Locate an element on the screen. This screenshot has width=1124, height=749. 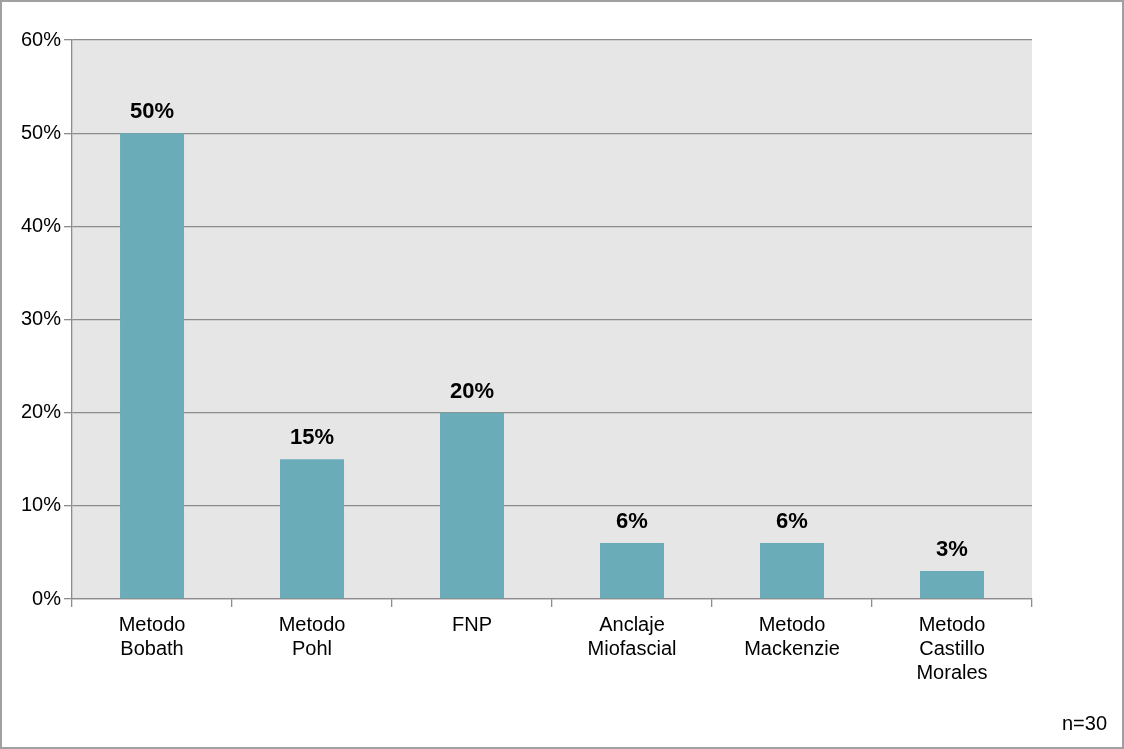
y-tick-label: 30% is located at coordinates (41, 318).